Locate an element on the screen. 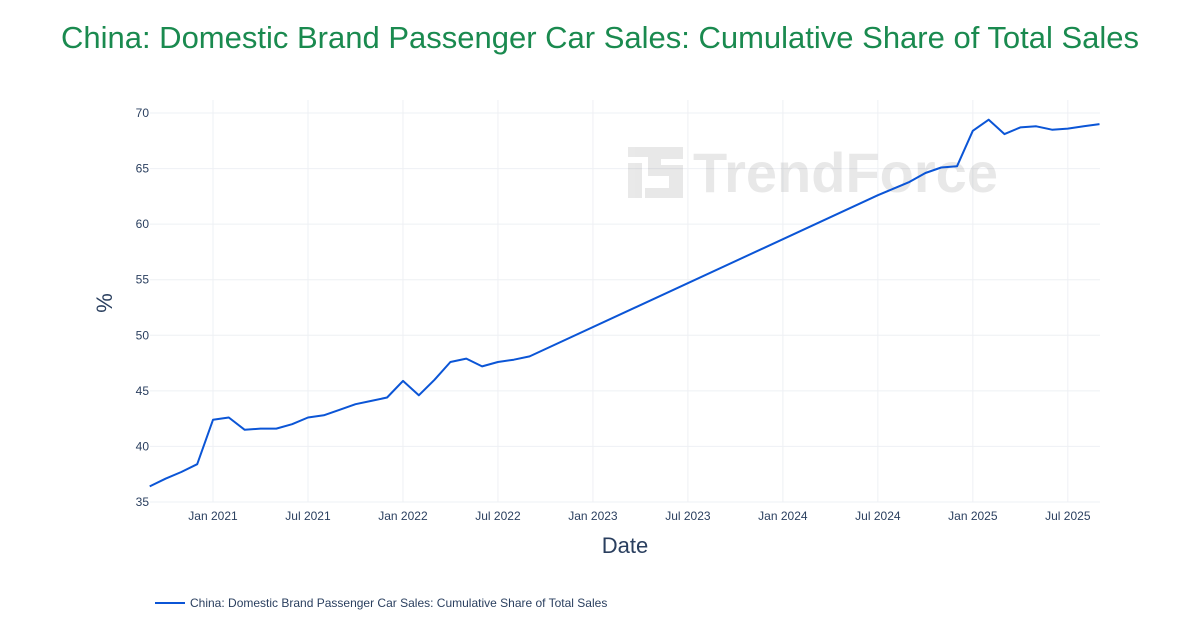 The image size is (1200, 630). x-tick-label: Jan 2023 is located at coordinates (593, 516).